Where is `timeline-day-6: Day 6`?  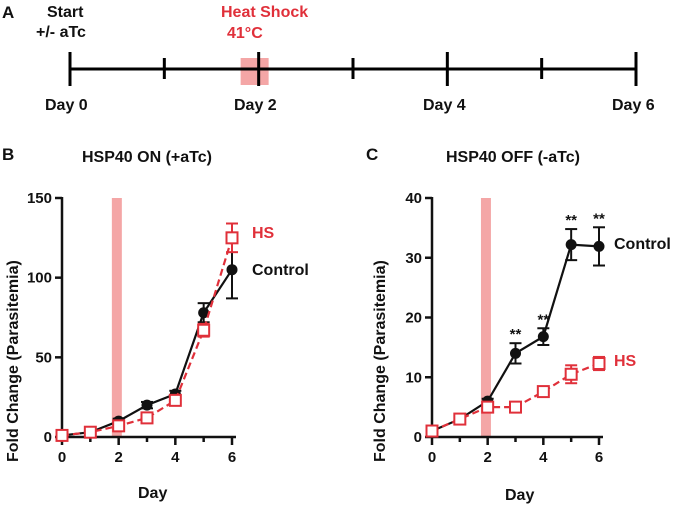 timeline-day-6: Day 6 is located at coordinates (633, 105).